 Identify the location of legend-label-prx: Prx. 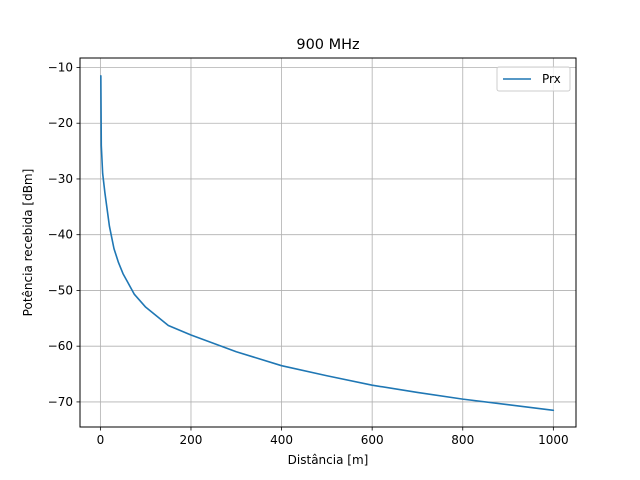
(551, 79).